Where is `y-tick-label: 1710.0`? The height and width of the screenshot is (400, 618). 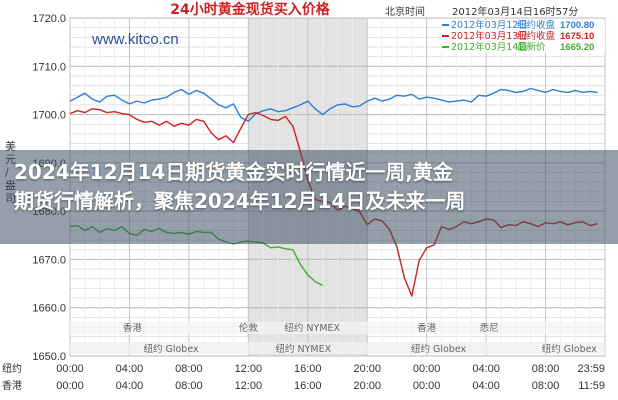
y-tick-label: 1710.0 is located at coordinates (49, 67).